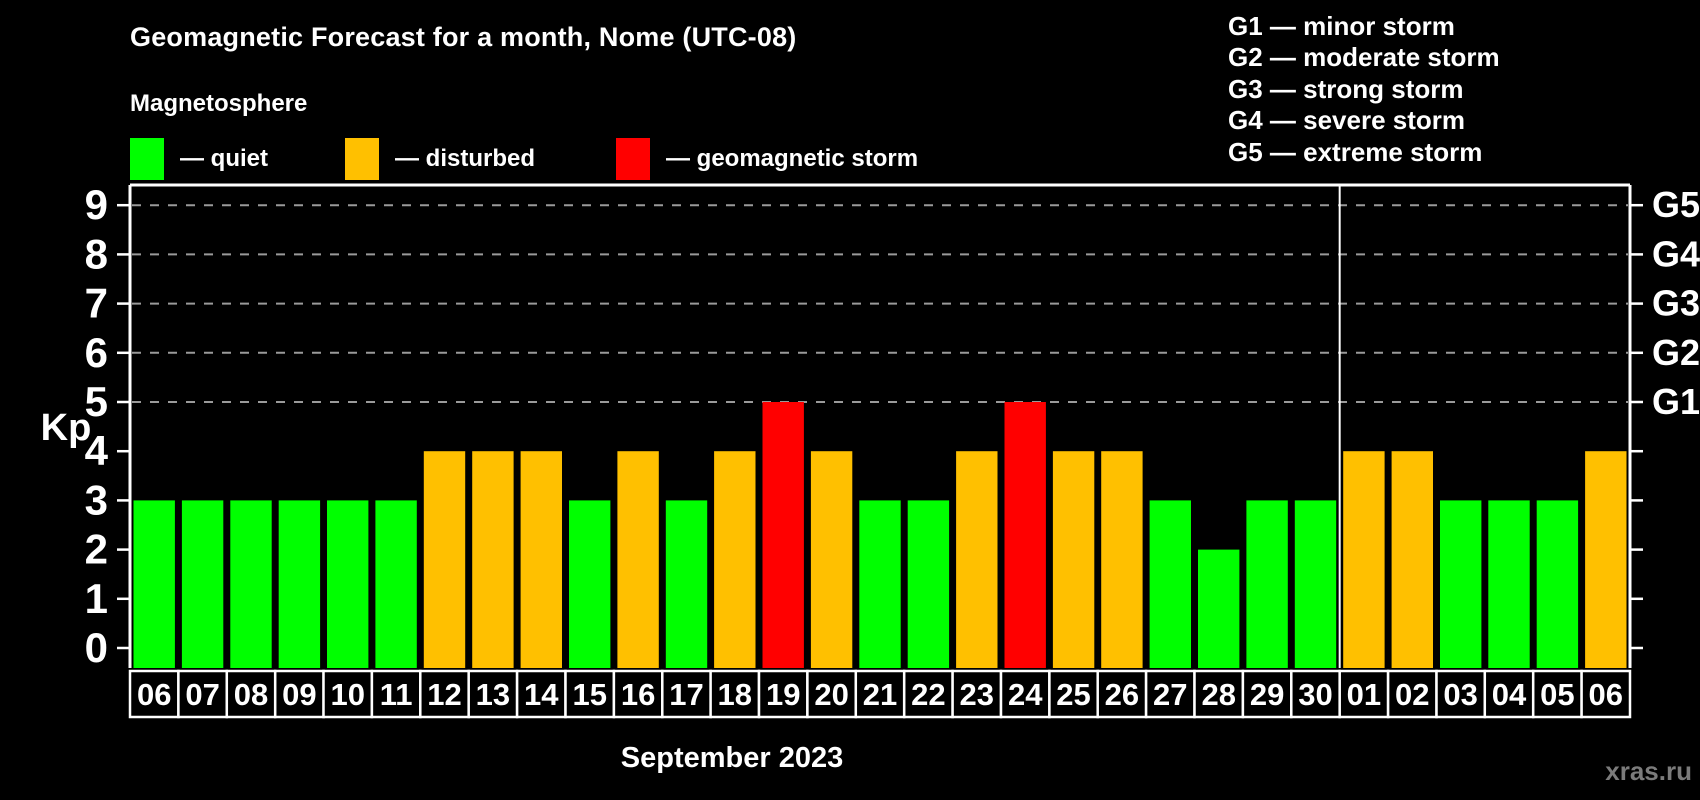  What do you see at coordinates (96, 352) in the screenshot?
I see `y-tick-label-6: 6` at bounding box center [96, 352].